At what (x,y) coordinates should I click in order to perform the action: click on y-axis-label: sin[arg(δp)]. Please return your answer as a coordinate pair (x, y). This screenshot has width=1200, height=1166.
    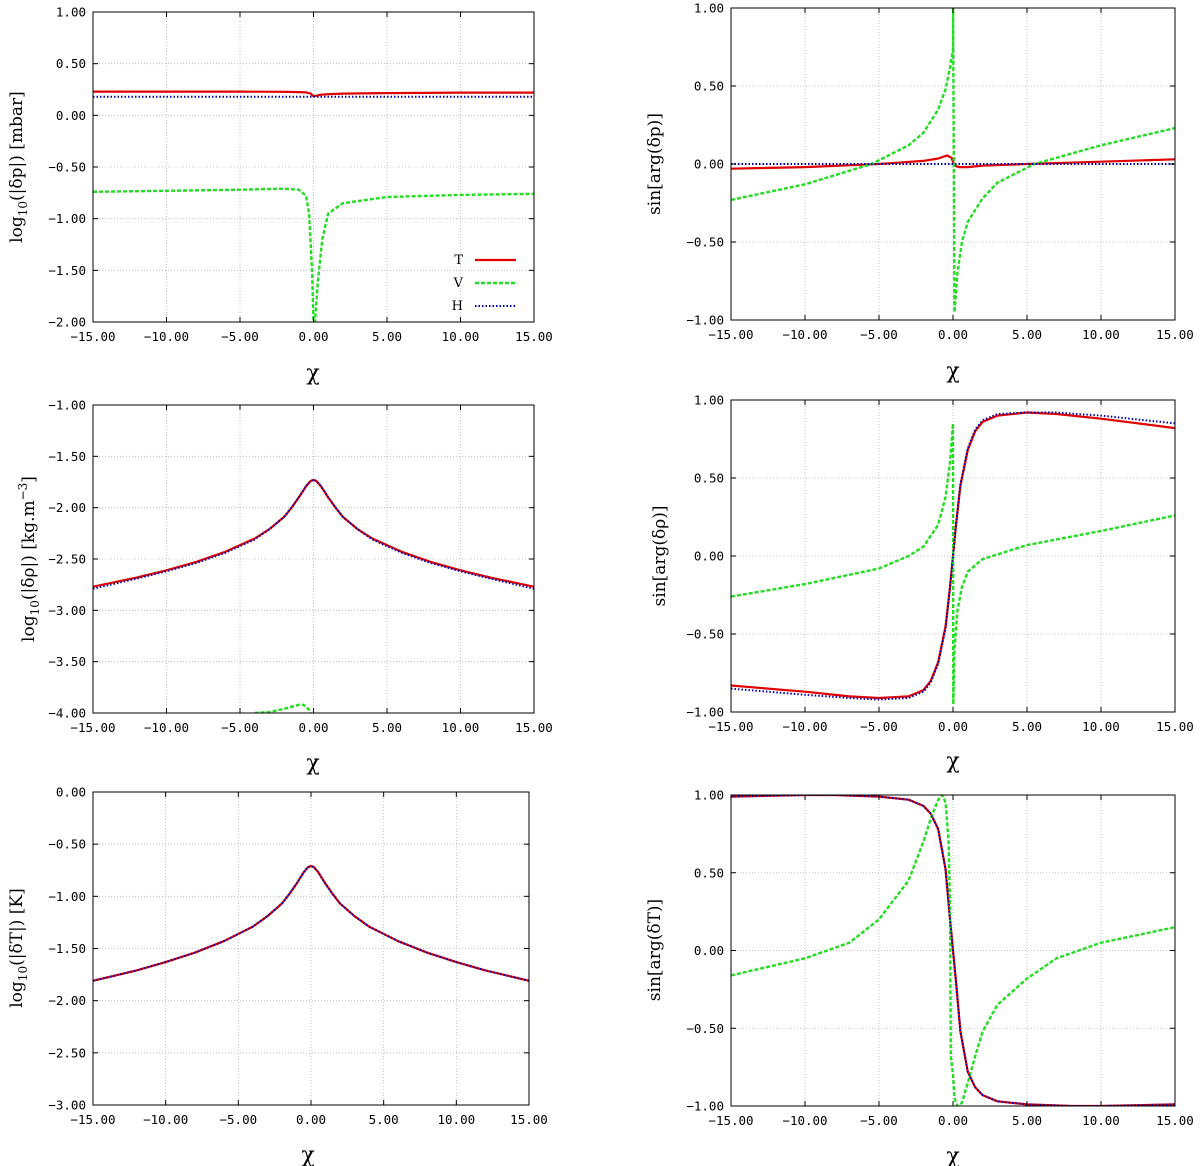
    Looking at the image, I should click on (655, 164).